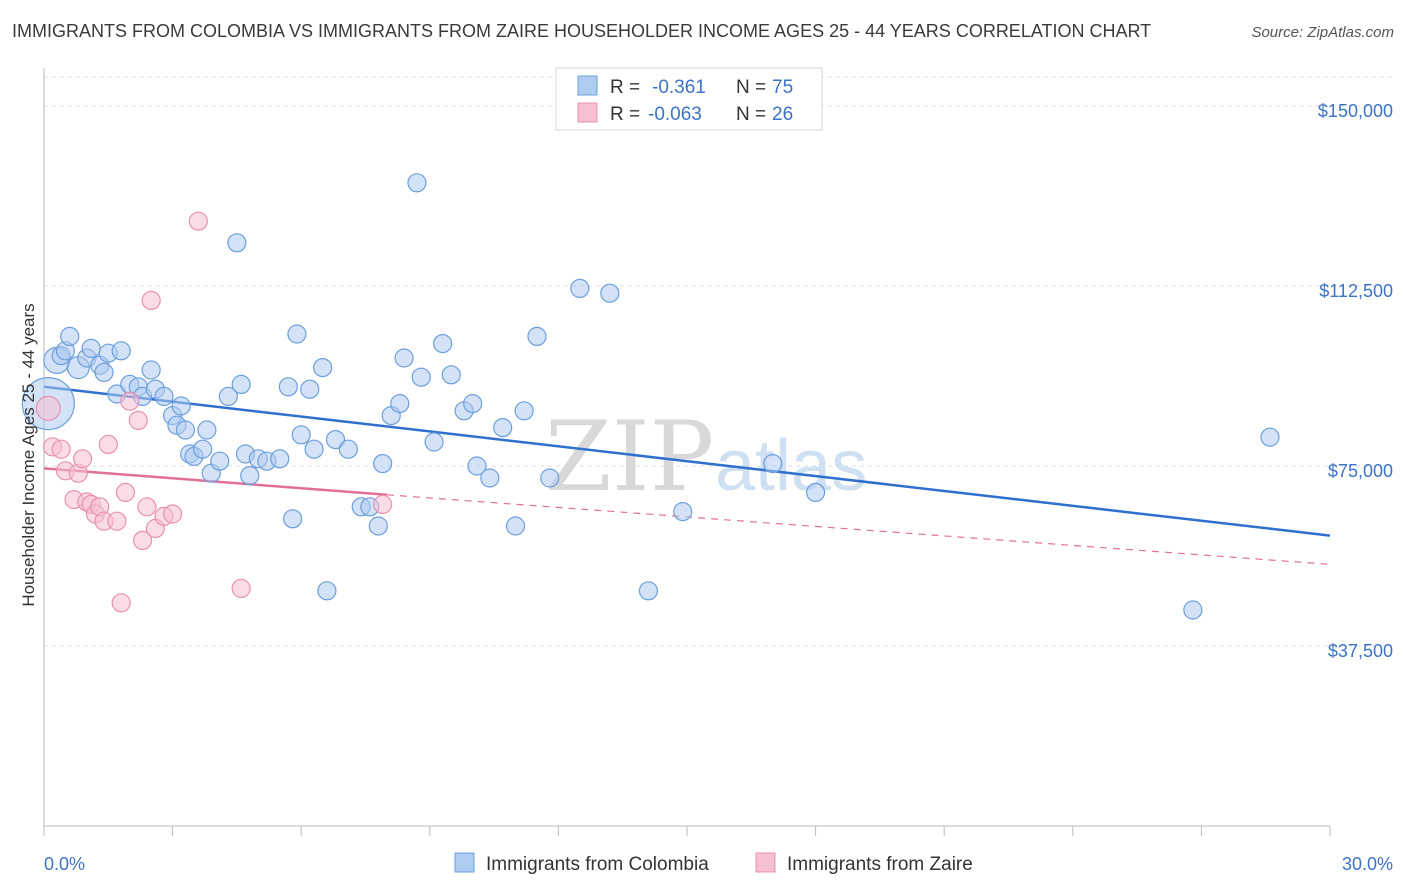 This screenshot has width=1406, height=892. What do you see at coordinates (1322, 32) in the screenshot?
I see `chart-source: Source: ZipAtlas.com` at bounding box center [1322, 32].